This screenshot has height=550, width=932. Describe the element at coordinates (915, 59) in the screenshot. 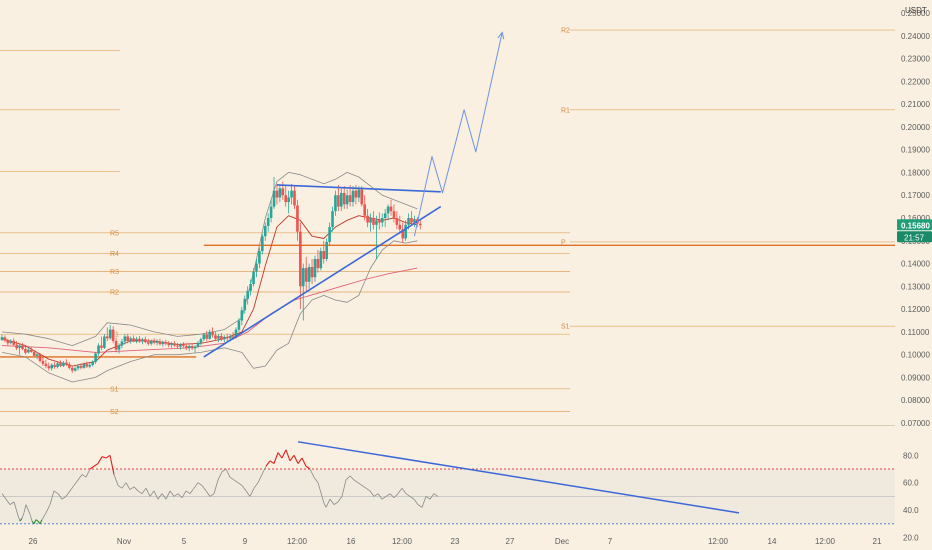

I see `price-axis-tick: 0.23000` at that location.